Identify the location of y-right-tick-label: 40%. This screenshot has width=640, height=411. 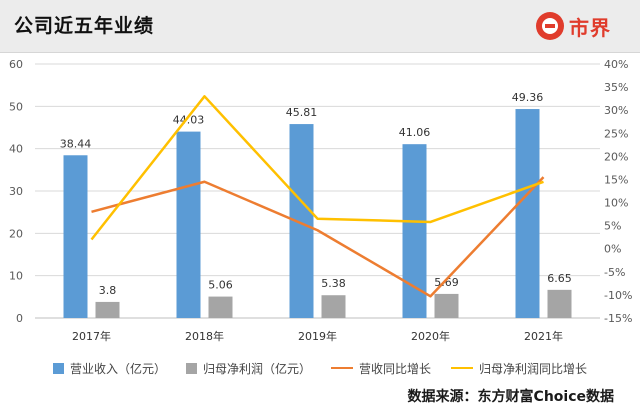
(616, 64).